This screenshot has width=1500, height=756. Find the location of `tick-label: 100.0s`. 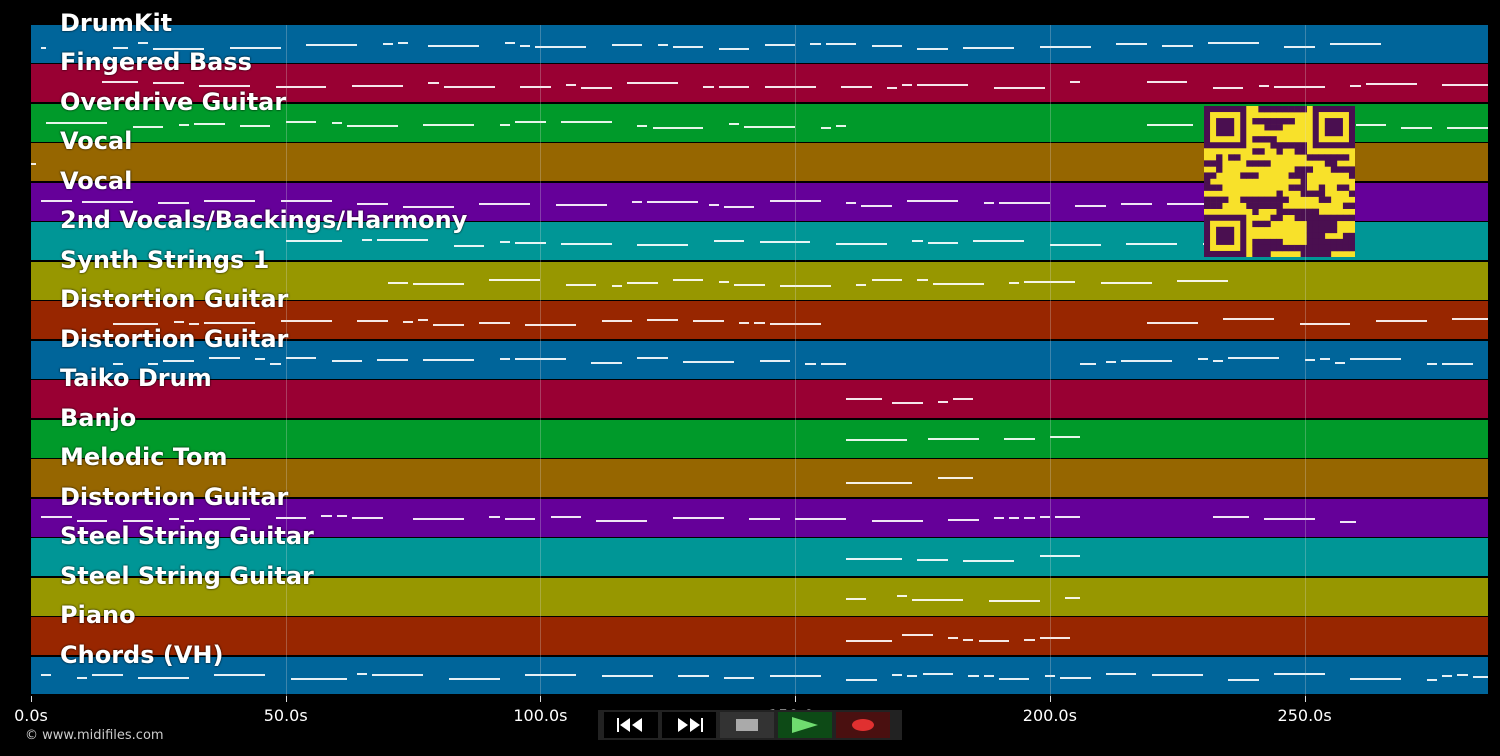

tick-label: 100.0s is located at coordinates (540, 715).